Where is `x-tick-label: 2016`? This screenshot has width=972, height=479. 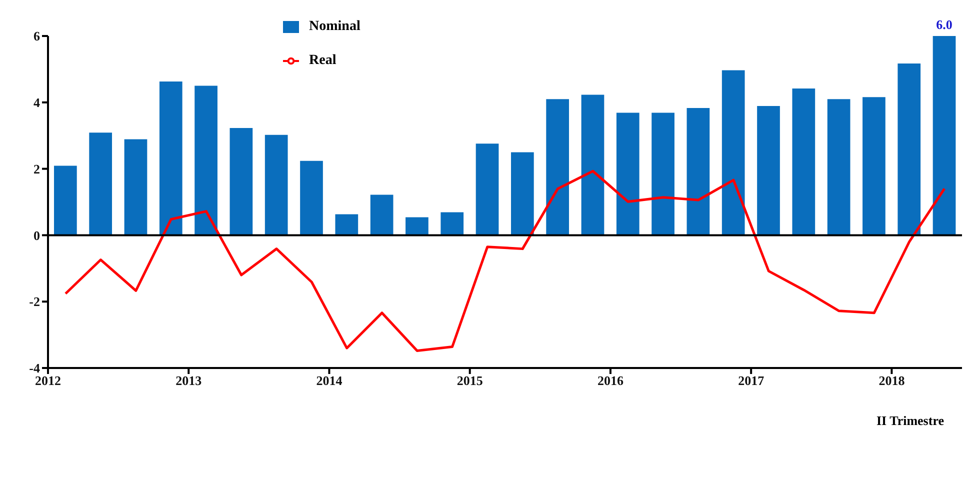
x-tick-label: 2016 is located at coordinates (610, 380).